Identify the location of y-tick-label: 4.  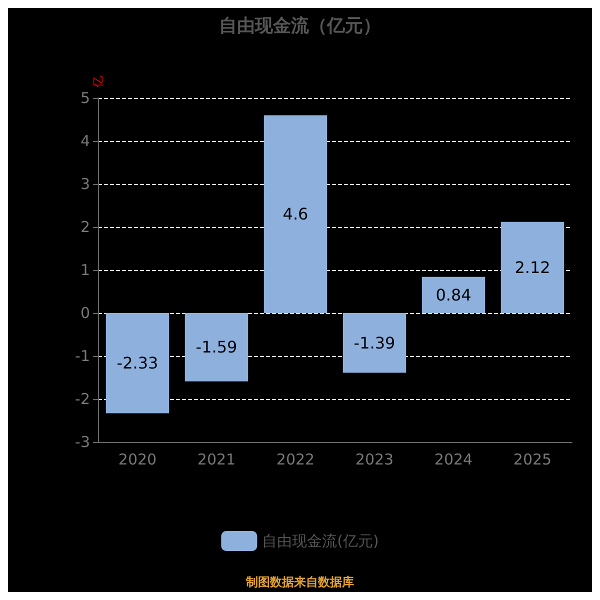
(85, 141).